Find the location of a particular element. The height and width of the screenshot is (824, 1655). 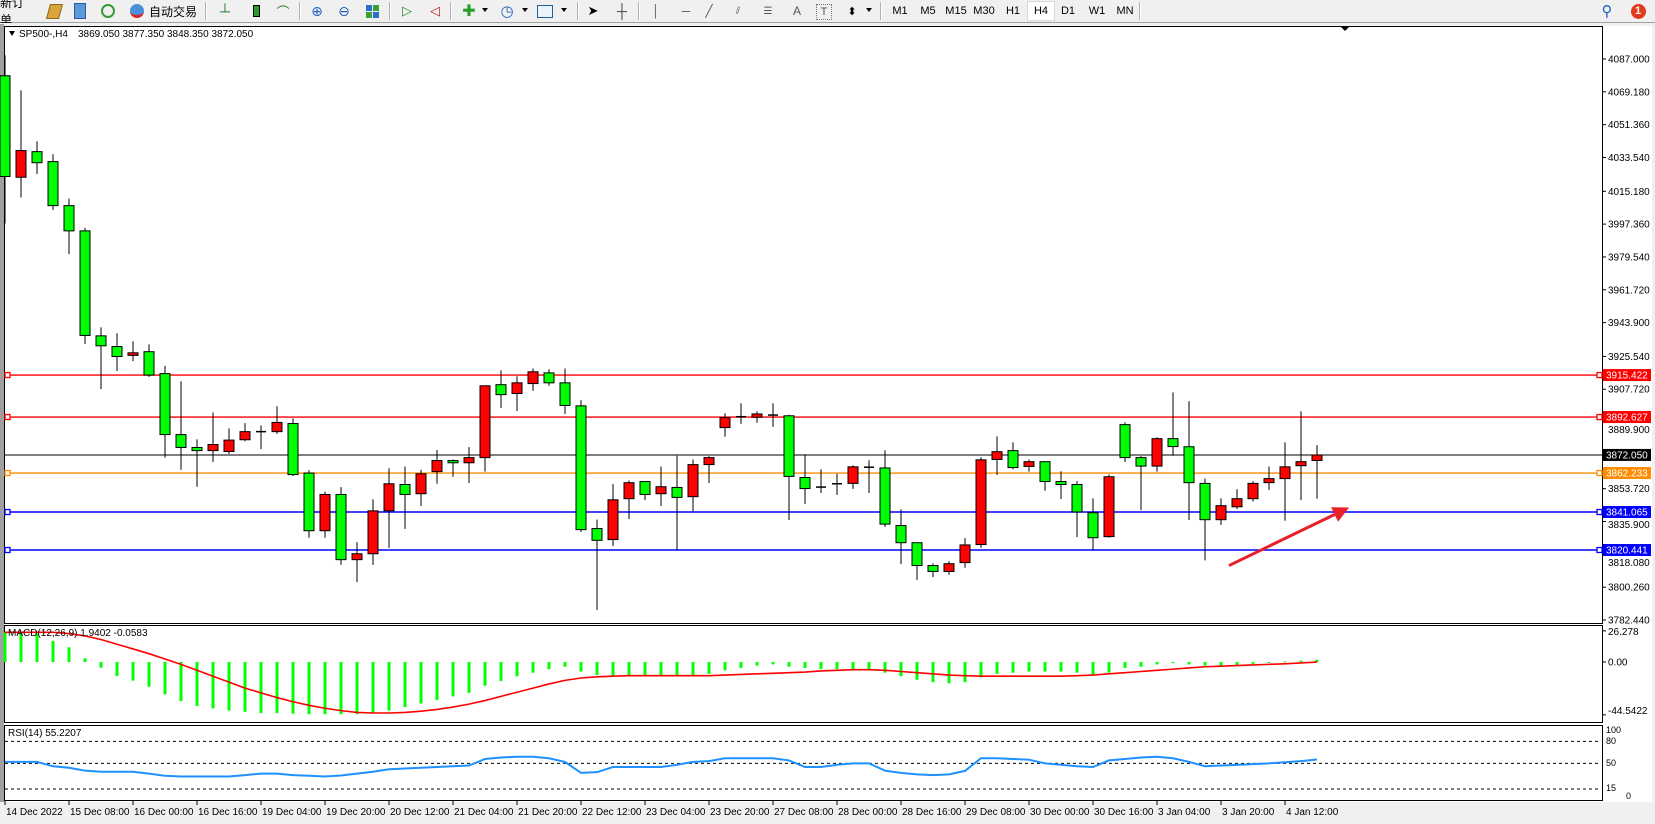

notifications-button: 1 is located at coordinates (1638, 11).